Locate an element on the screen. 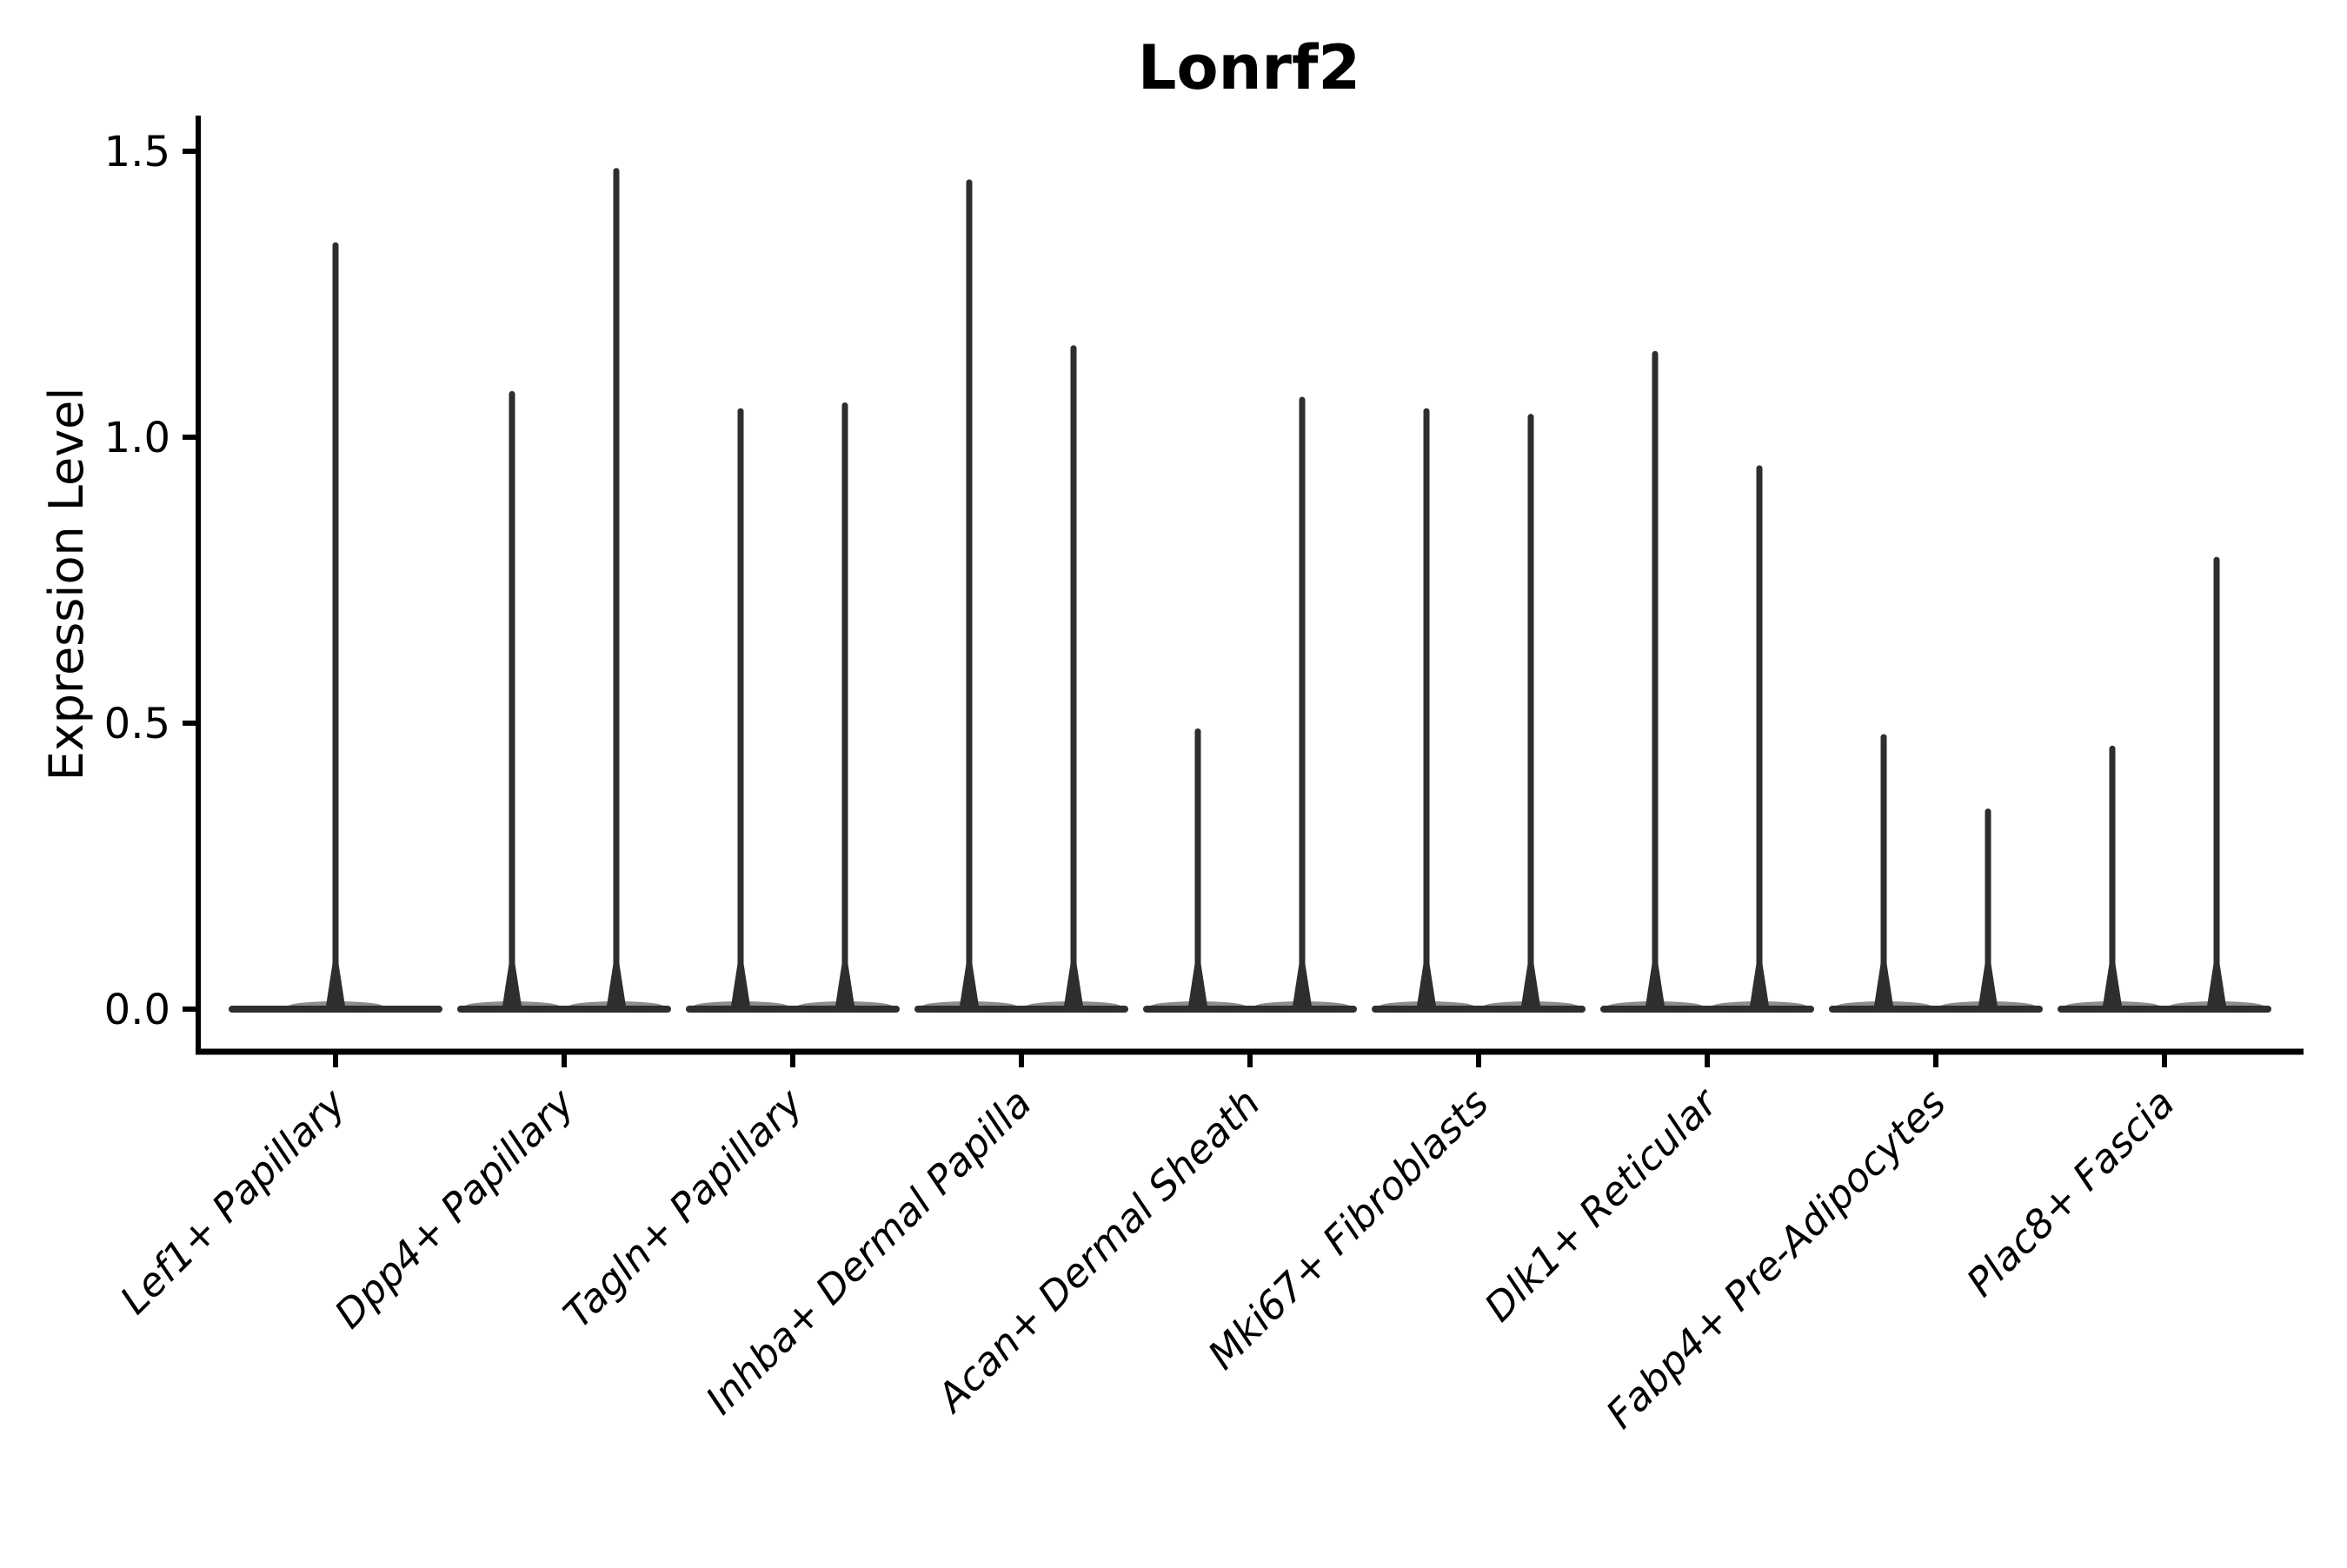 This screenshot has width=2347, height=1568. x-tick-label: Dpp4+ Papillary is located at coordinates (455, 1208).